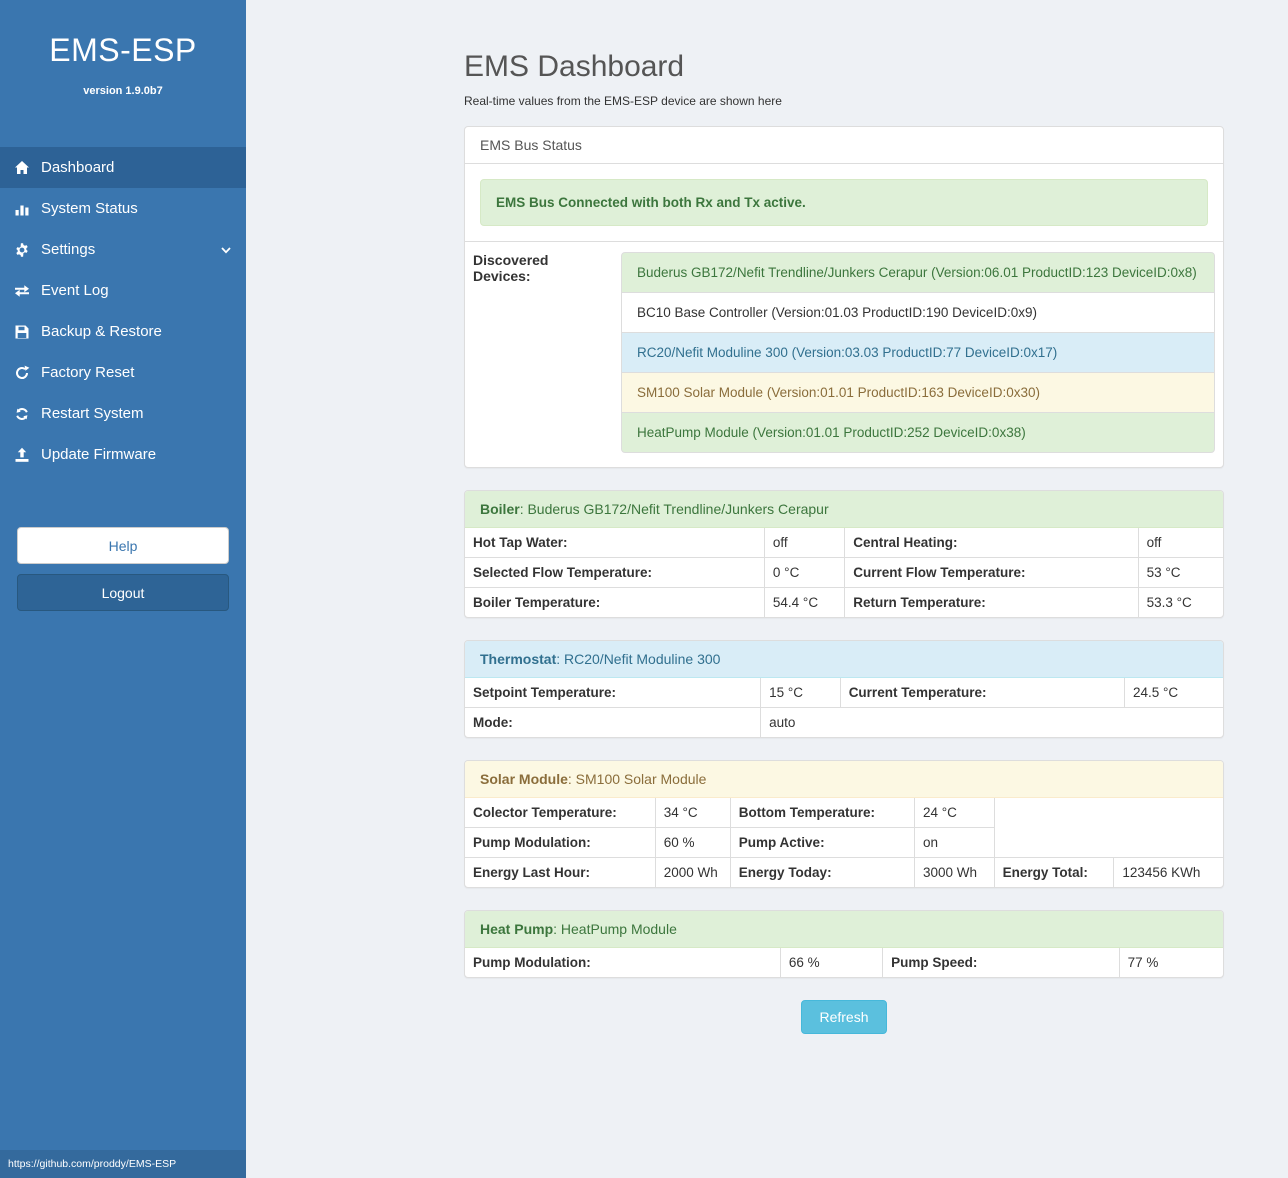 Image resolution: width=1288 pixels, height=1178 pixels. I want to click on field-value: on, so click(954, 842).